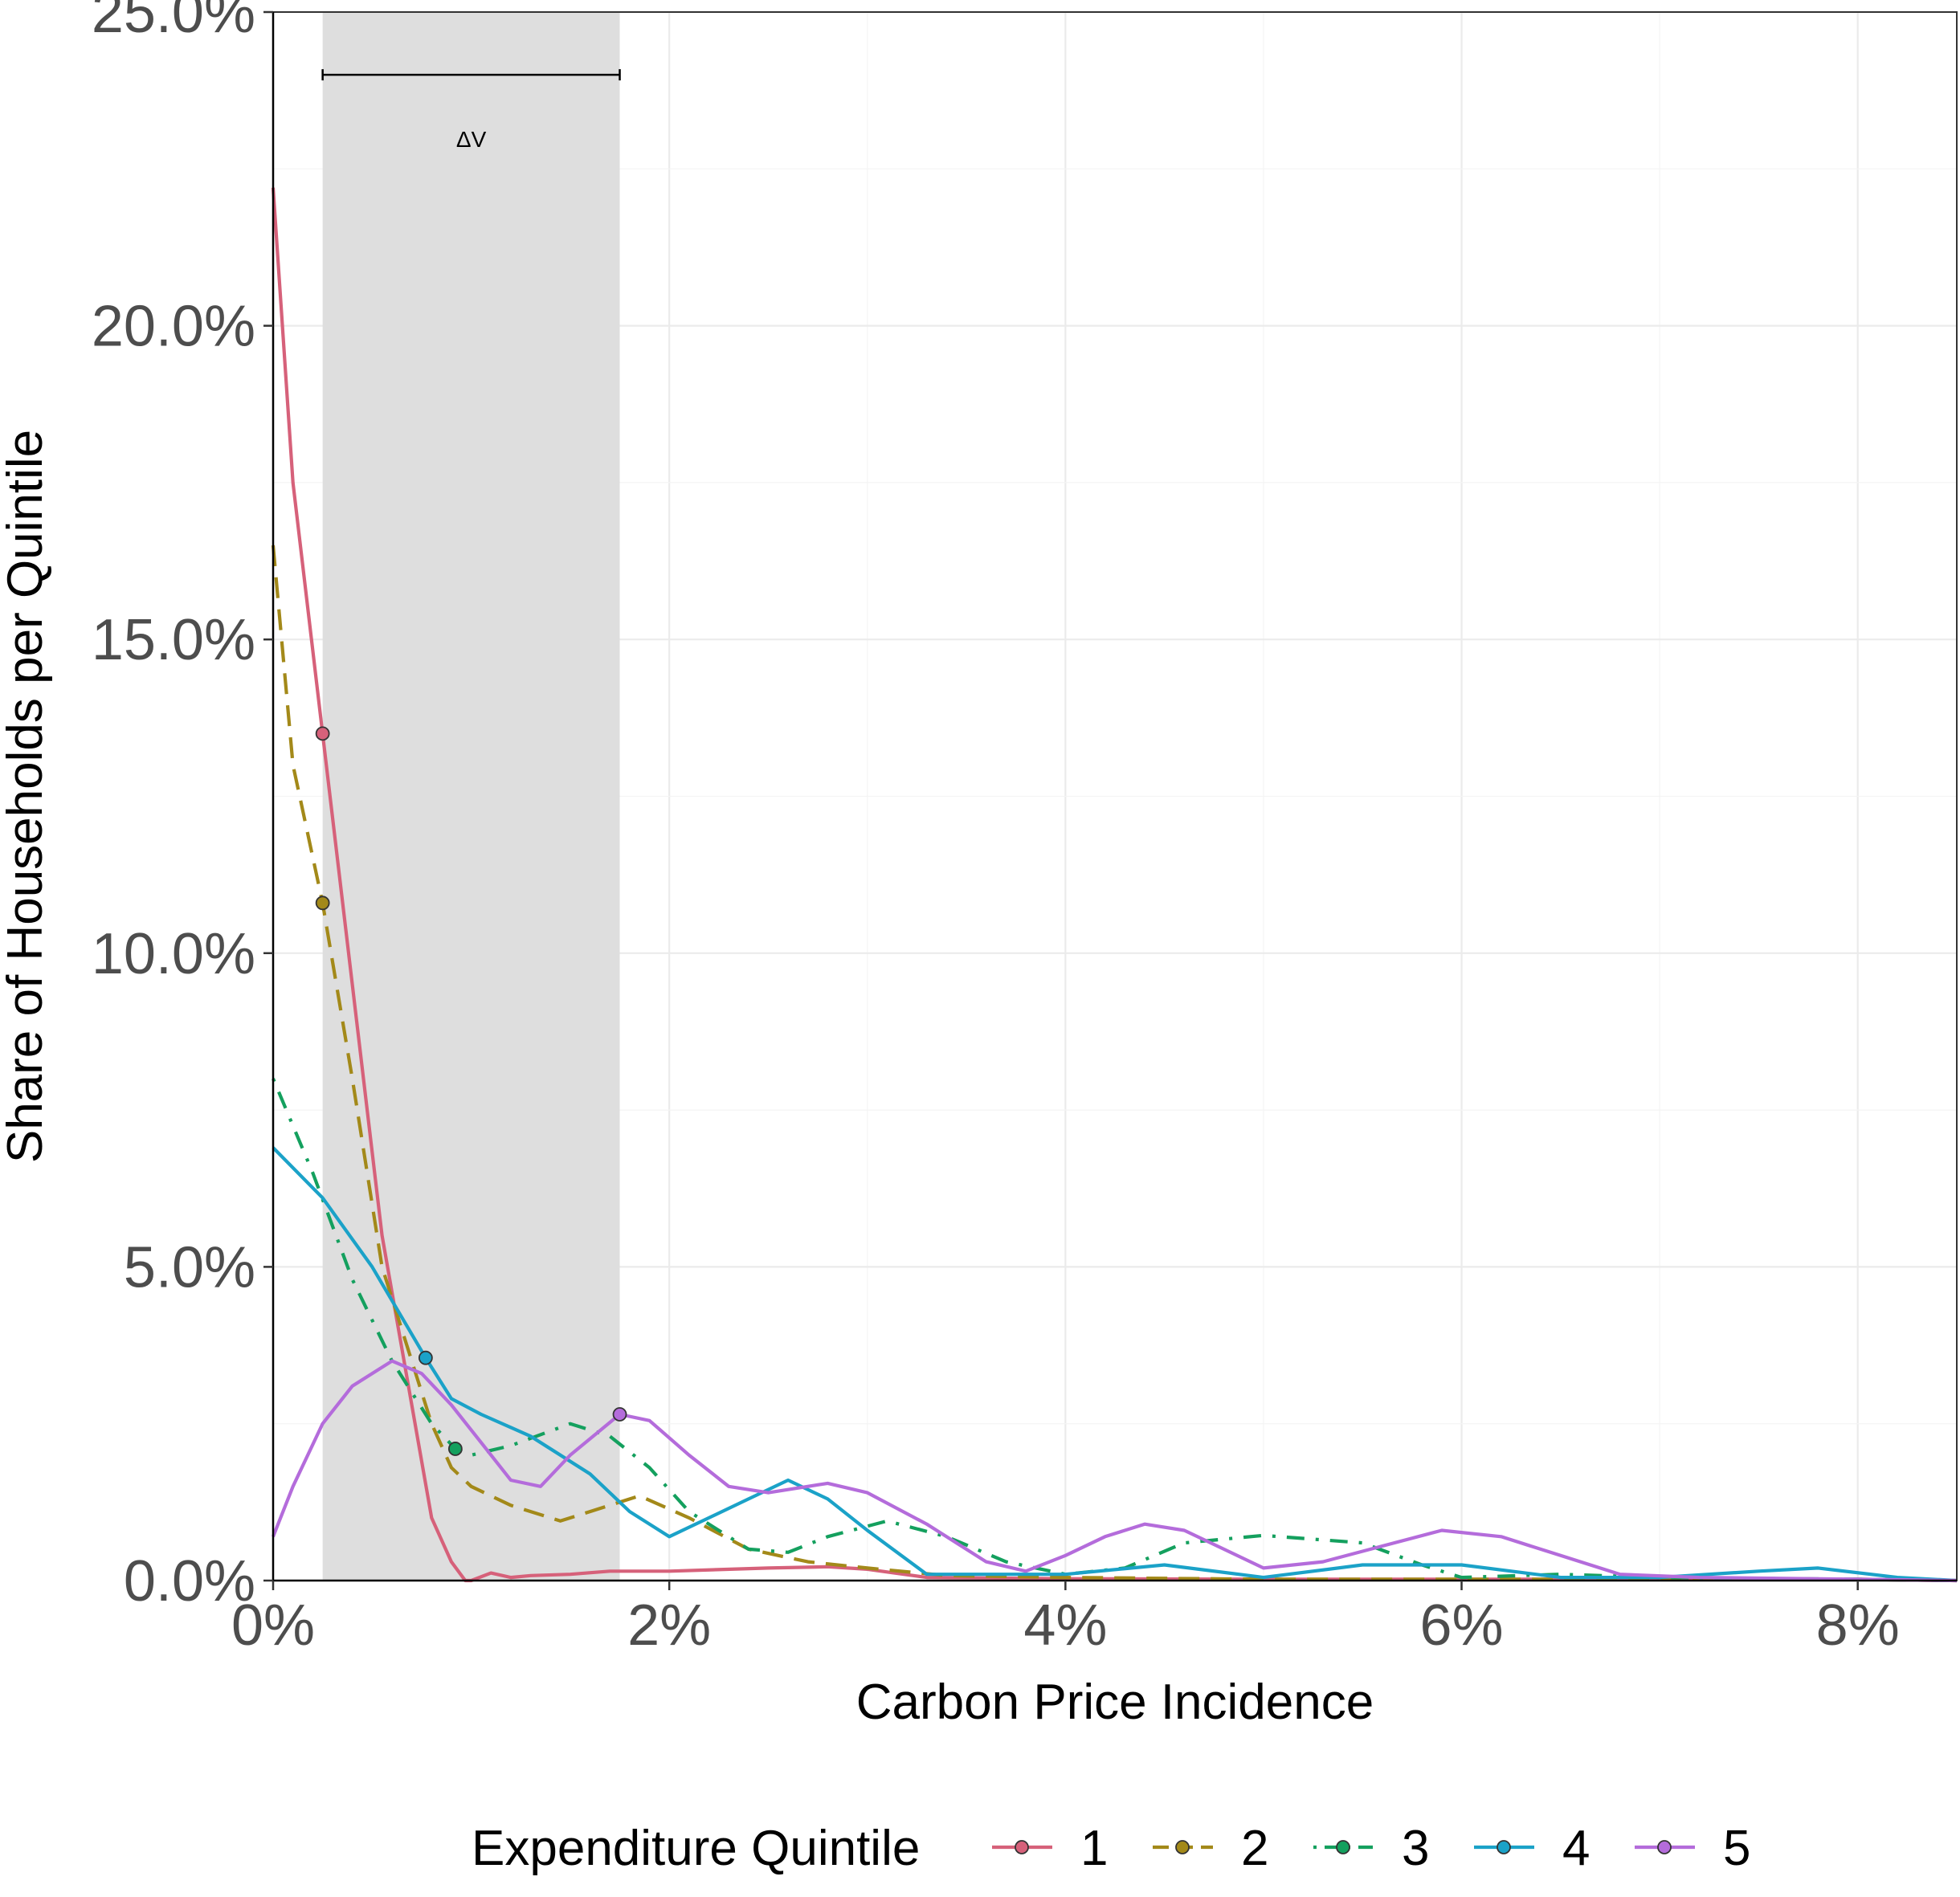 The height and width of the screenshot is (1897, 1960). Describe the element at coordinates (471, 110) in the screenshot. I see `annotation: ΔV` at that location.